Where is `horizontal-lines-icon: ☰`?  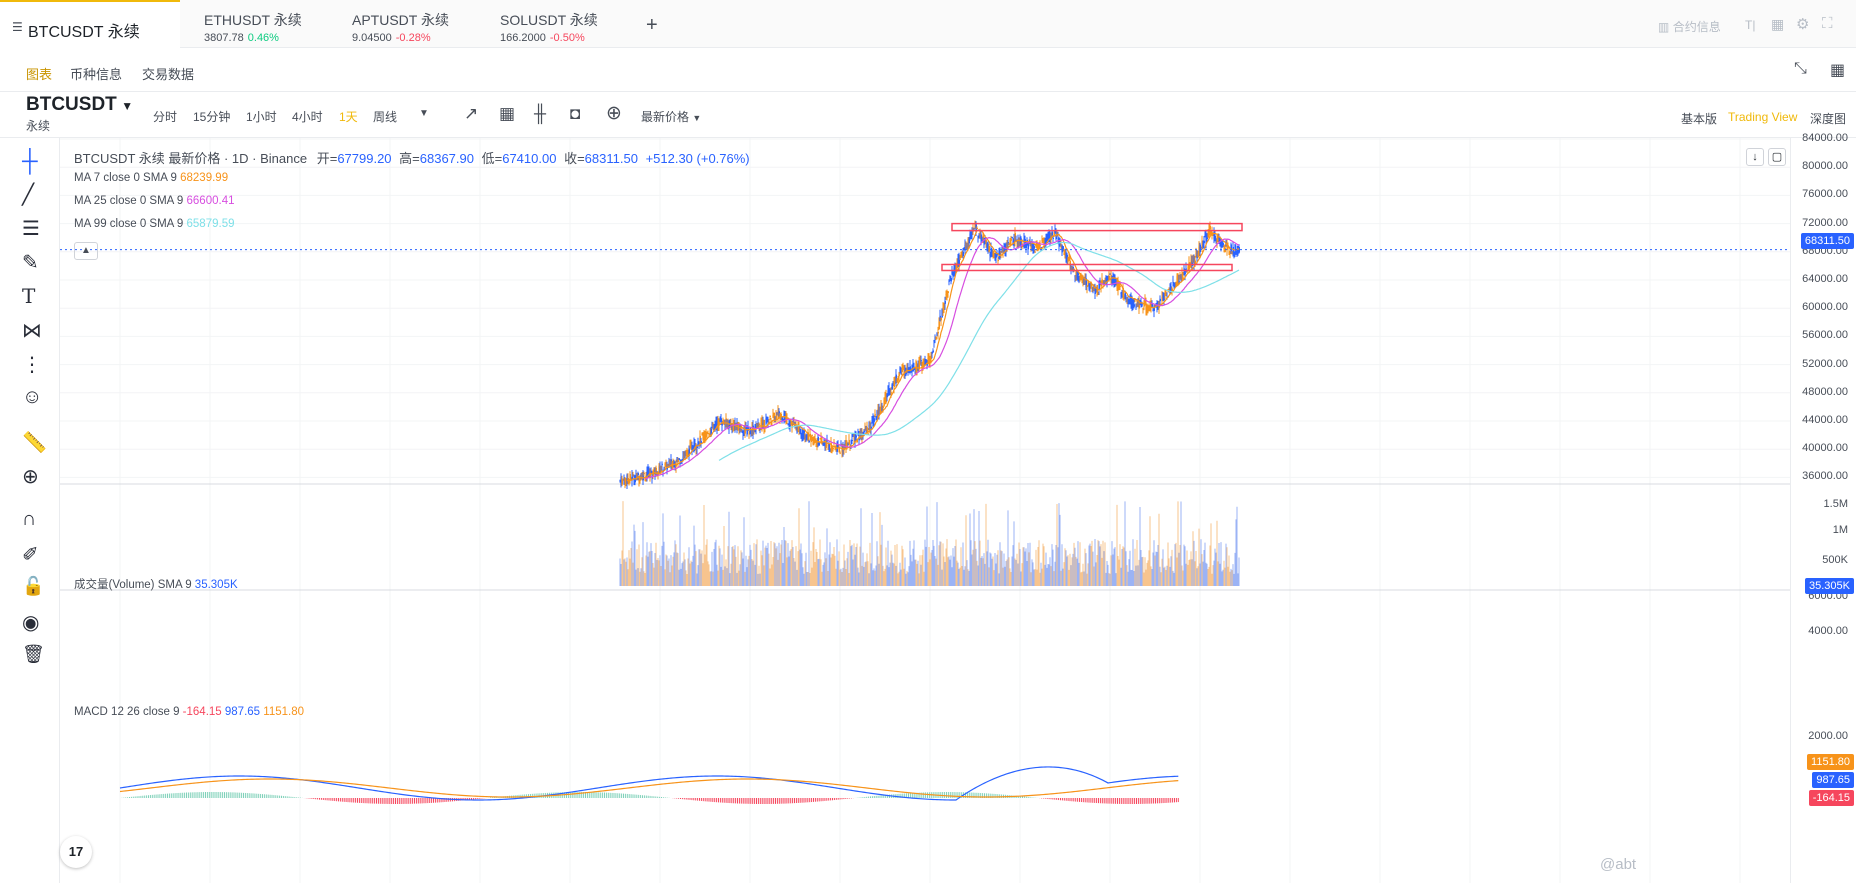 horizontal-lines-icon: ☰ is located at coordinates (31, 229).